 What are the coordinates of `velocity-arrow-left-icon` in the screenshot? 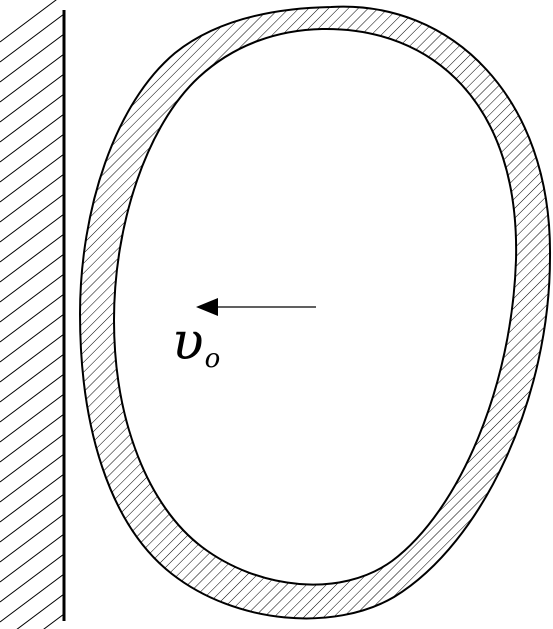 It's located at (256, 307).